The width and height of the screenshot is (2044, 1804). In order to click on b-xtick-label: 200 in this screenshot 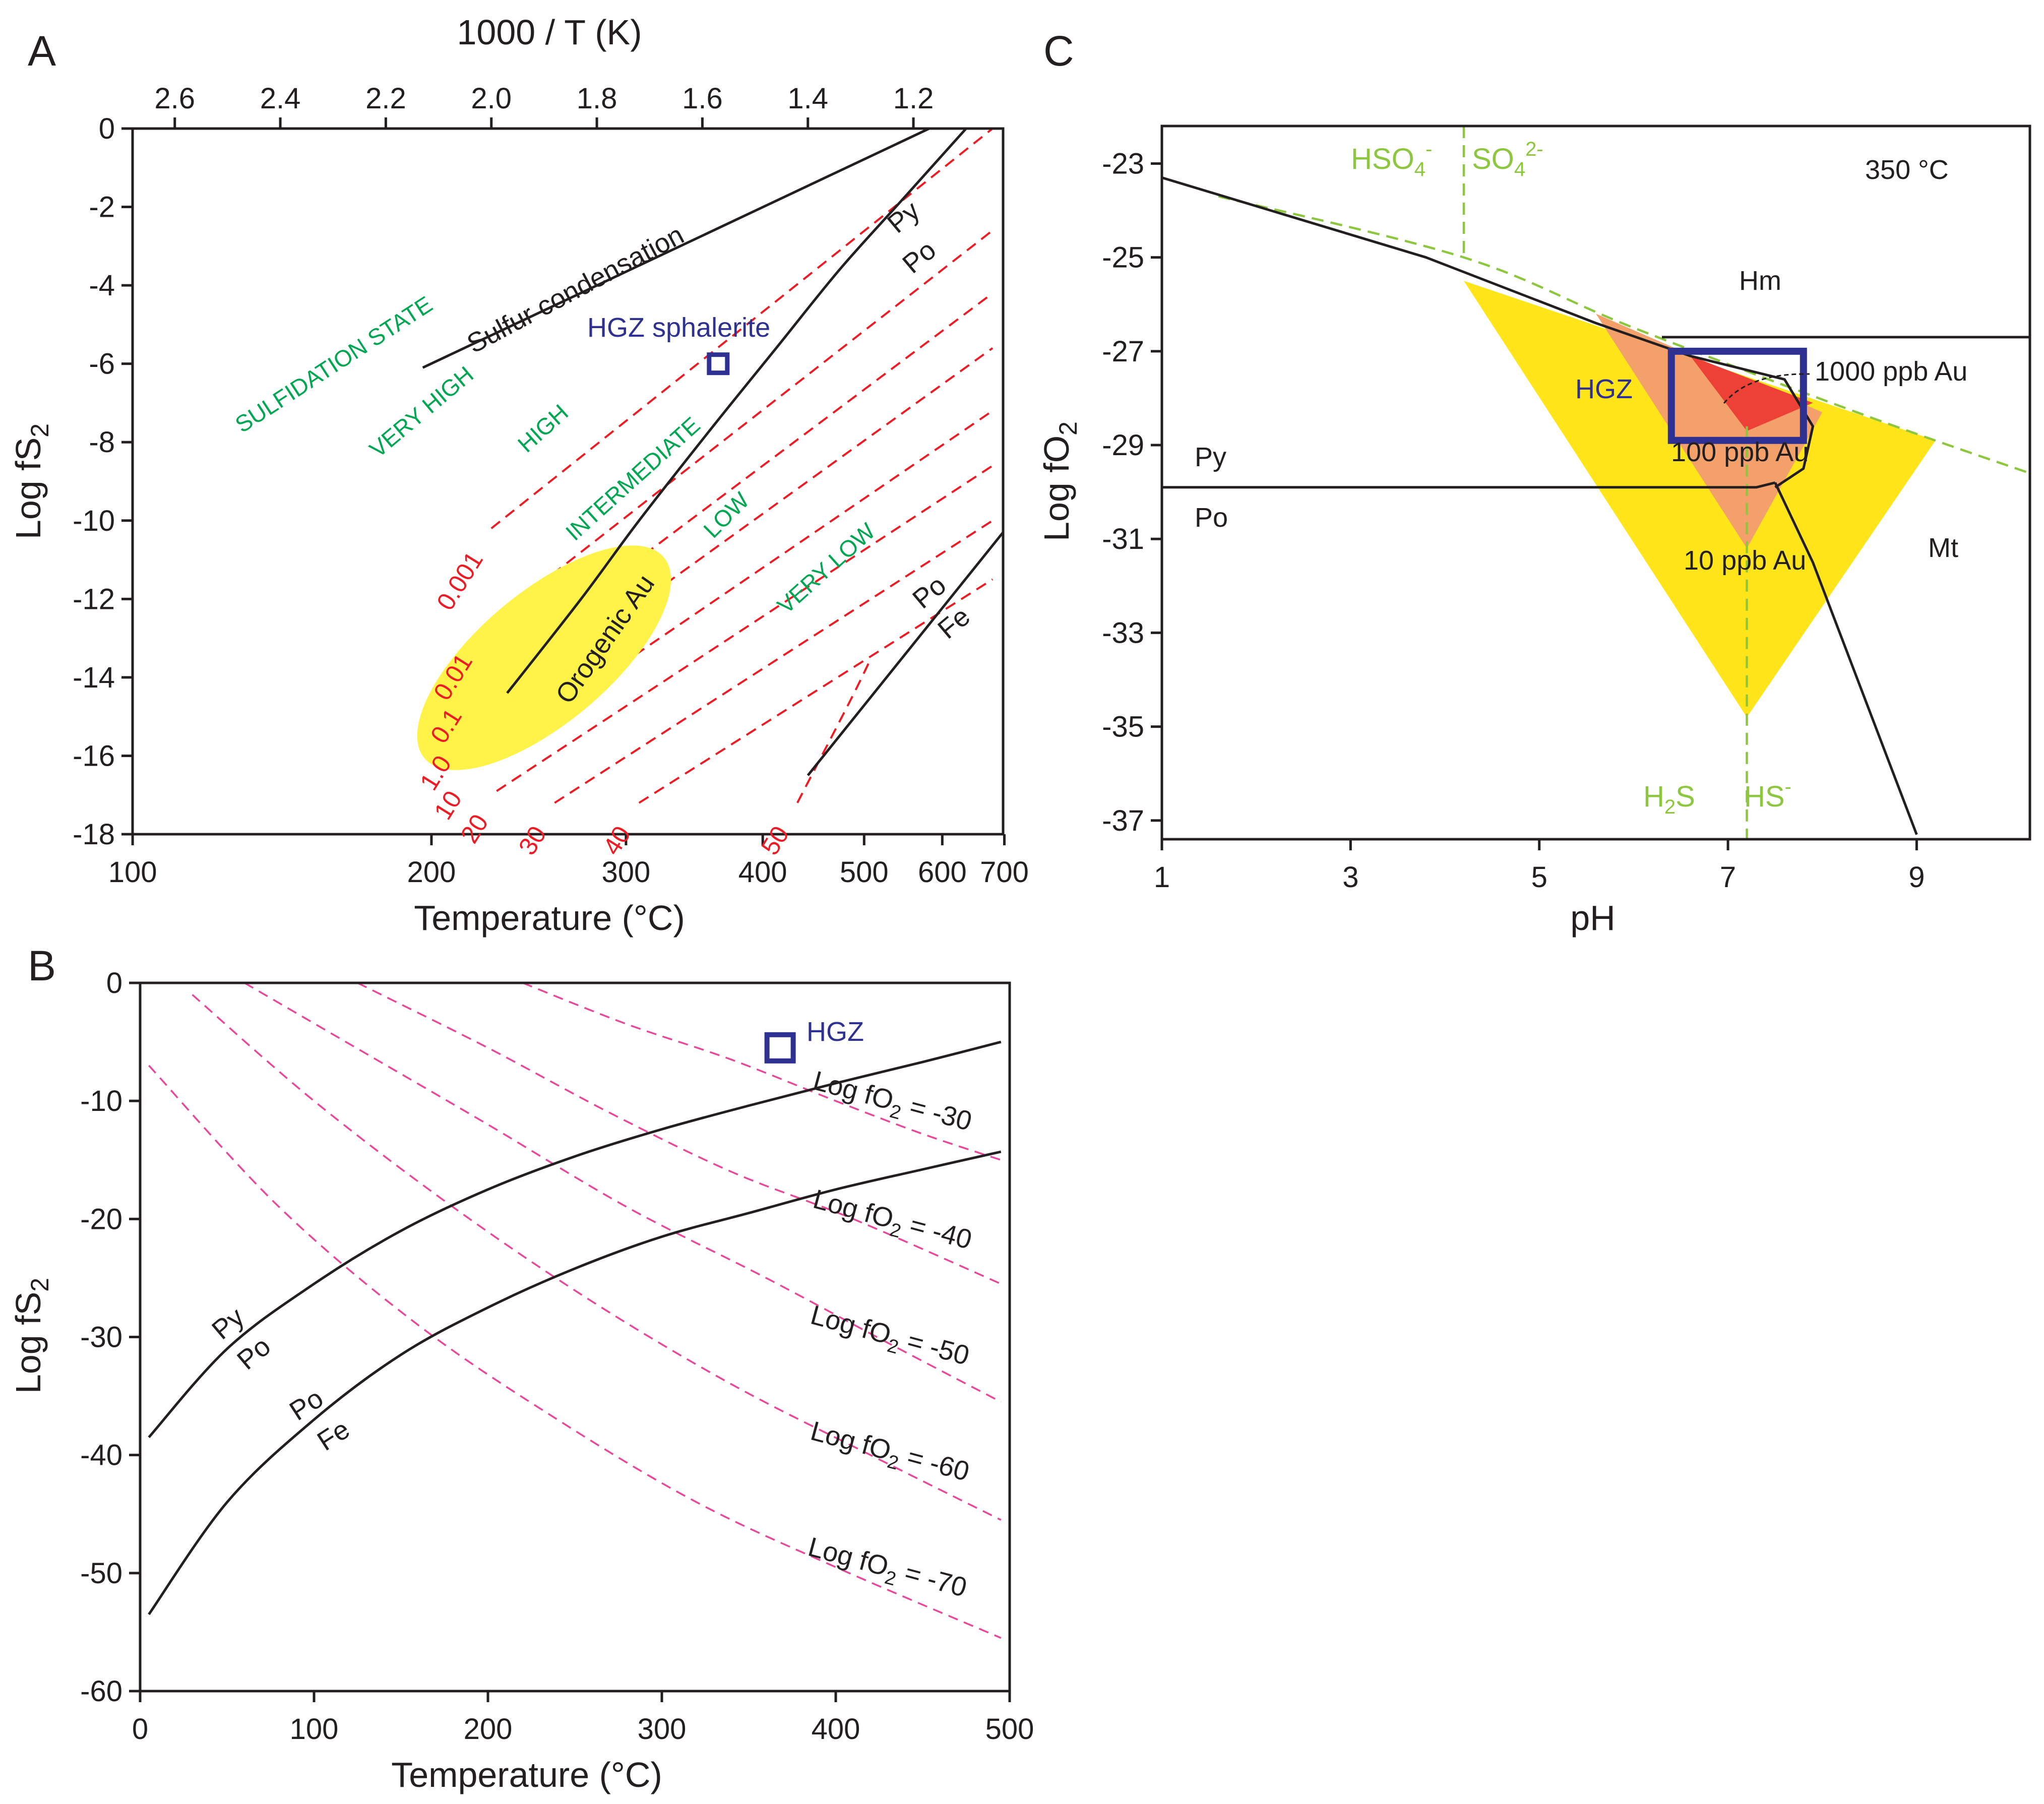, I will do `click(488, 1730)`.